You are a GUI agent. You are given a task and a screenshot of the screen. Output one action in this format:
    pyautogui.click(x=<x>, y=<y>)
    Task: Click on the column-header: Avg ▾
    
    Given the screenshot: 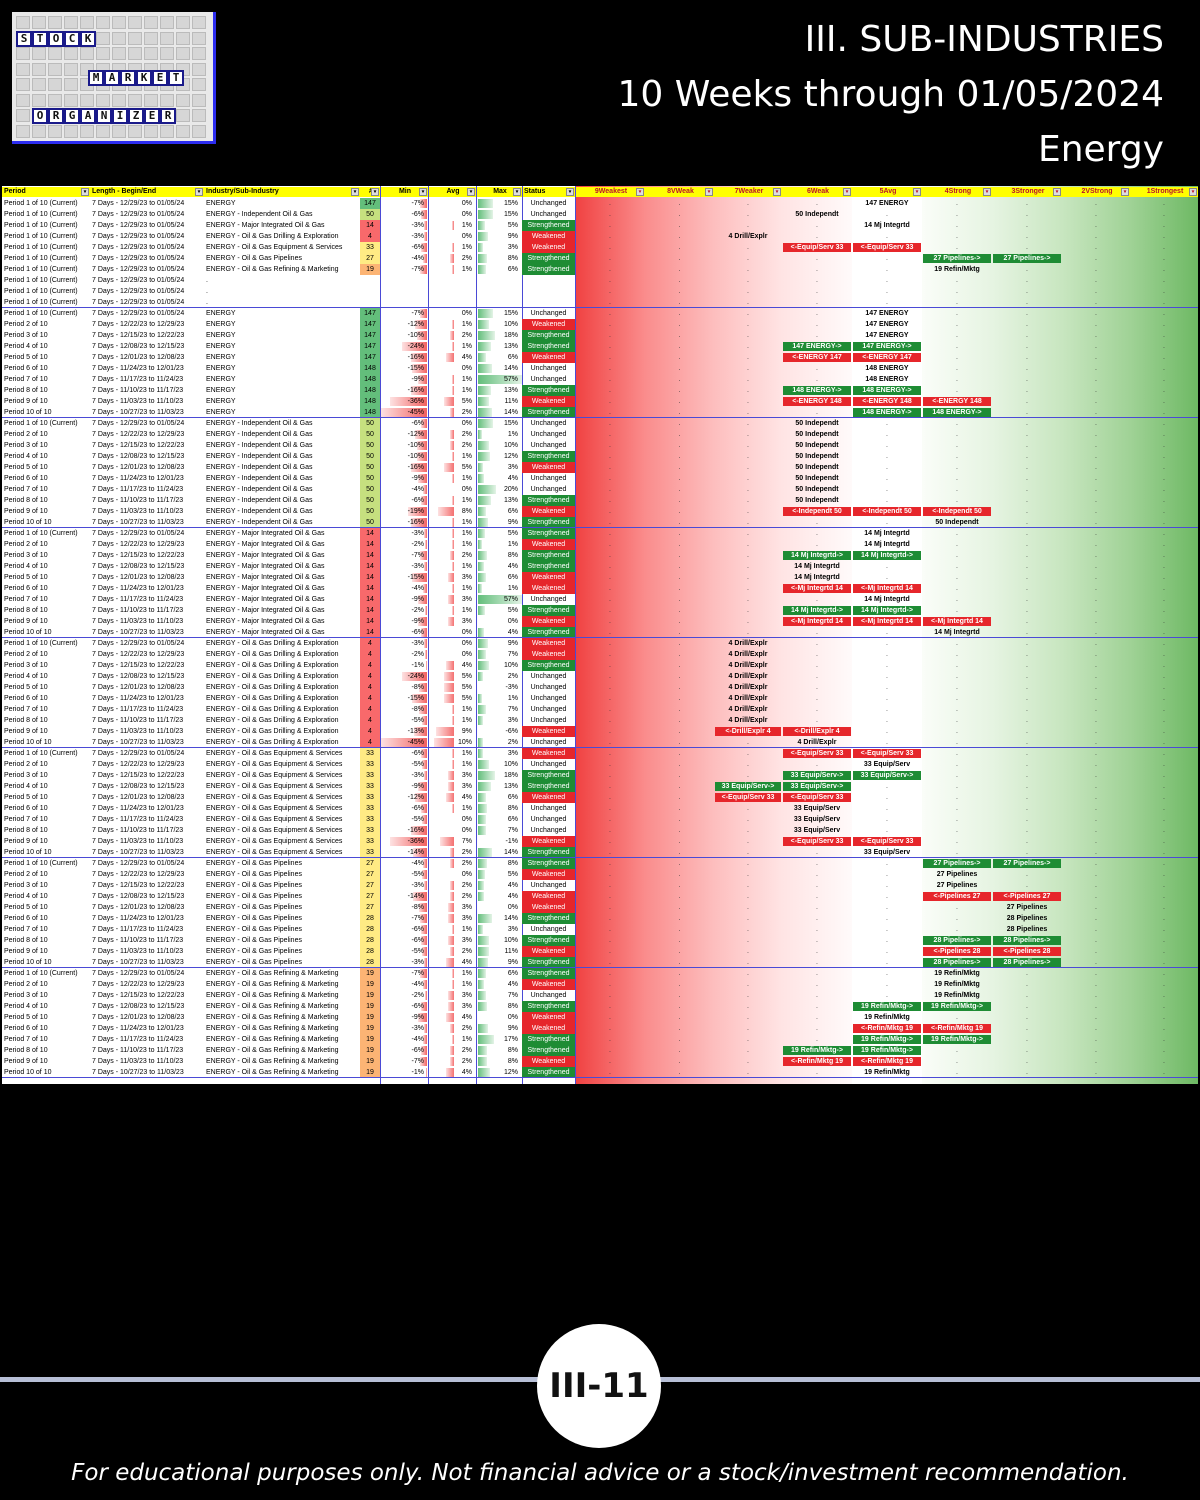 What is the action you would take?
    pyautogui.click(x=452, y=192)
    